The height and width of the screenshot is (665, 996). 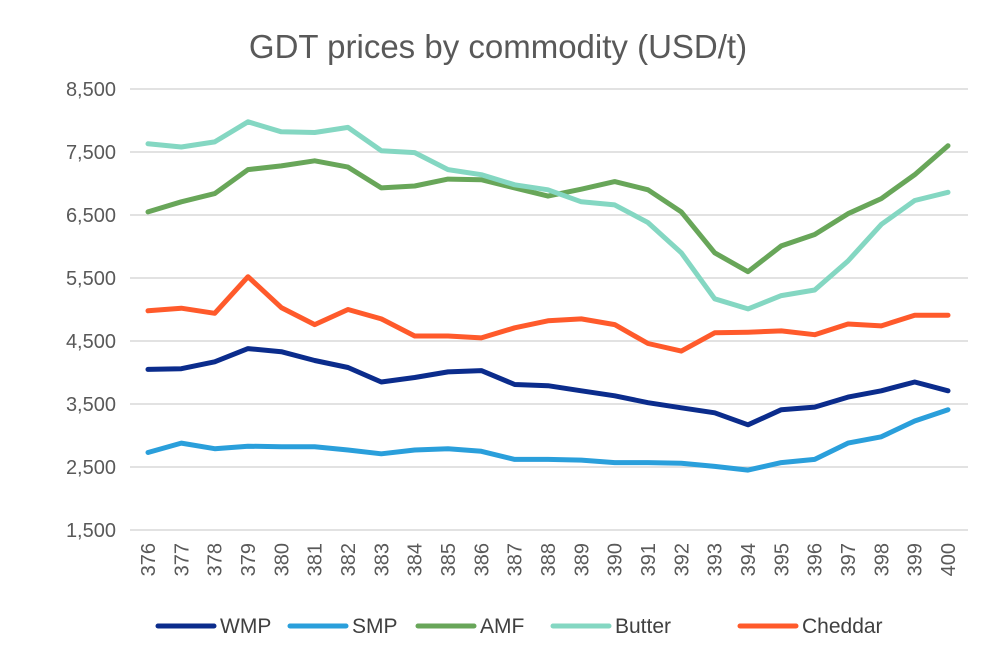 I want to click on legend-item-butter: Butter, so click(x=610, y=626).